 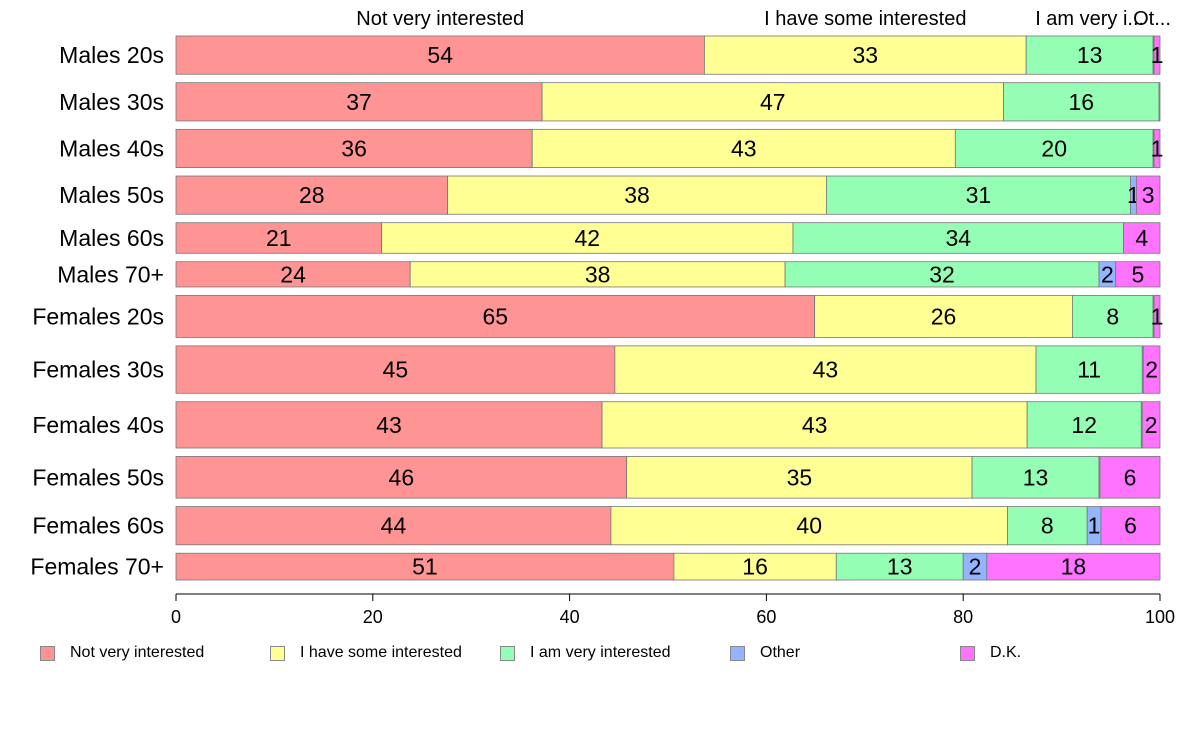 I want to click on bar-value-label: 54, so click(x=440, y=55).